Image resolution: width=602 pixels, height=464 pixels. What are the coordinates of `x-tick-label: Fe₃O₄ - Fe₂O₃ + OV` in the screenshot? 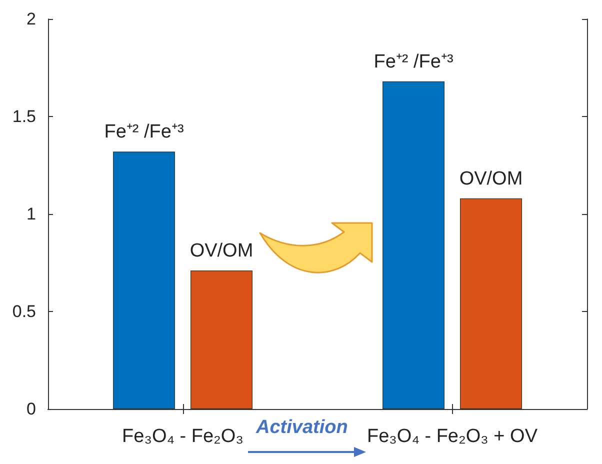 It's located at (452, 436).